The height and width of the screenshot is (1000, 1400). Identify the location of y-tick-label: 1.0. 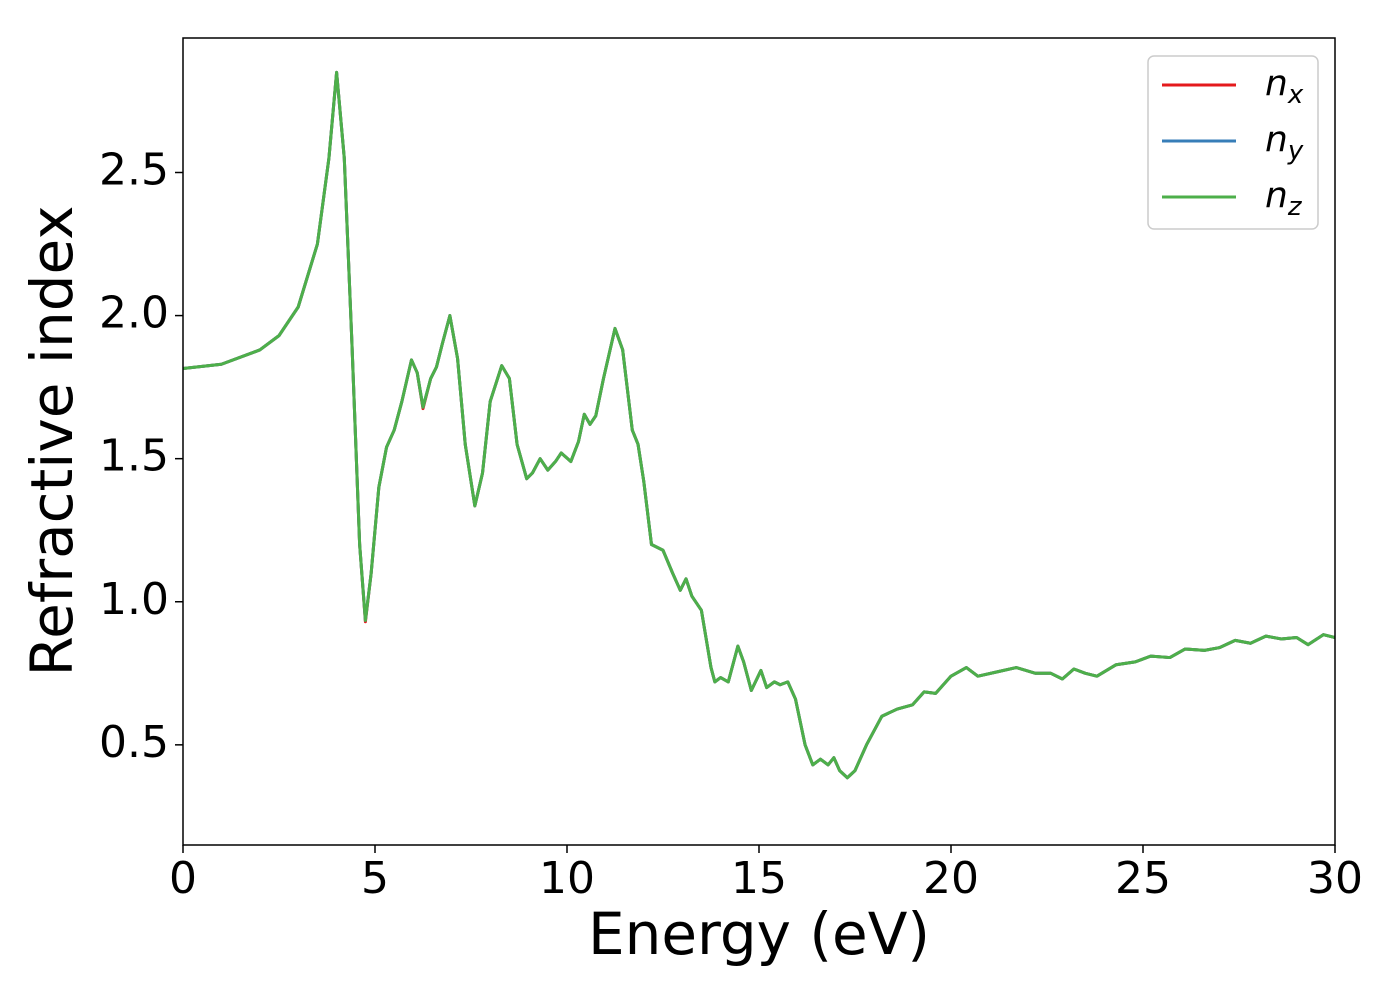
(134, 599).